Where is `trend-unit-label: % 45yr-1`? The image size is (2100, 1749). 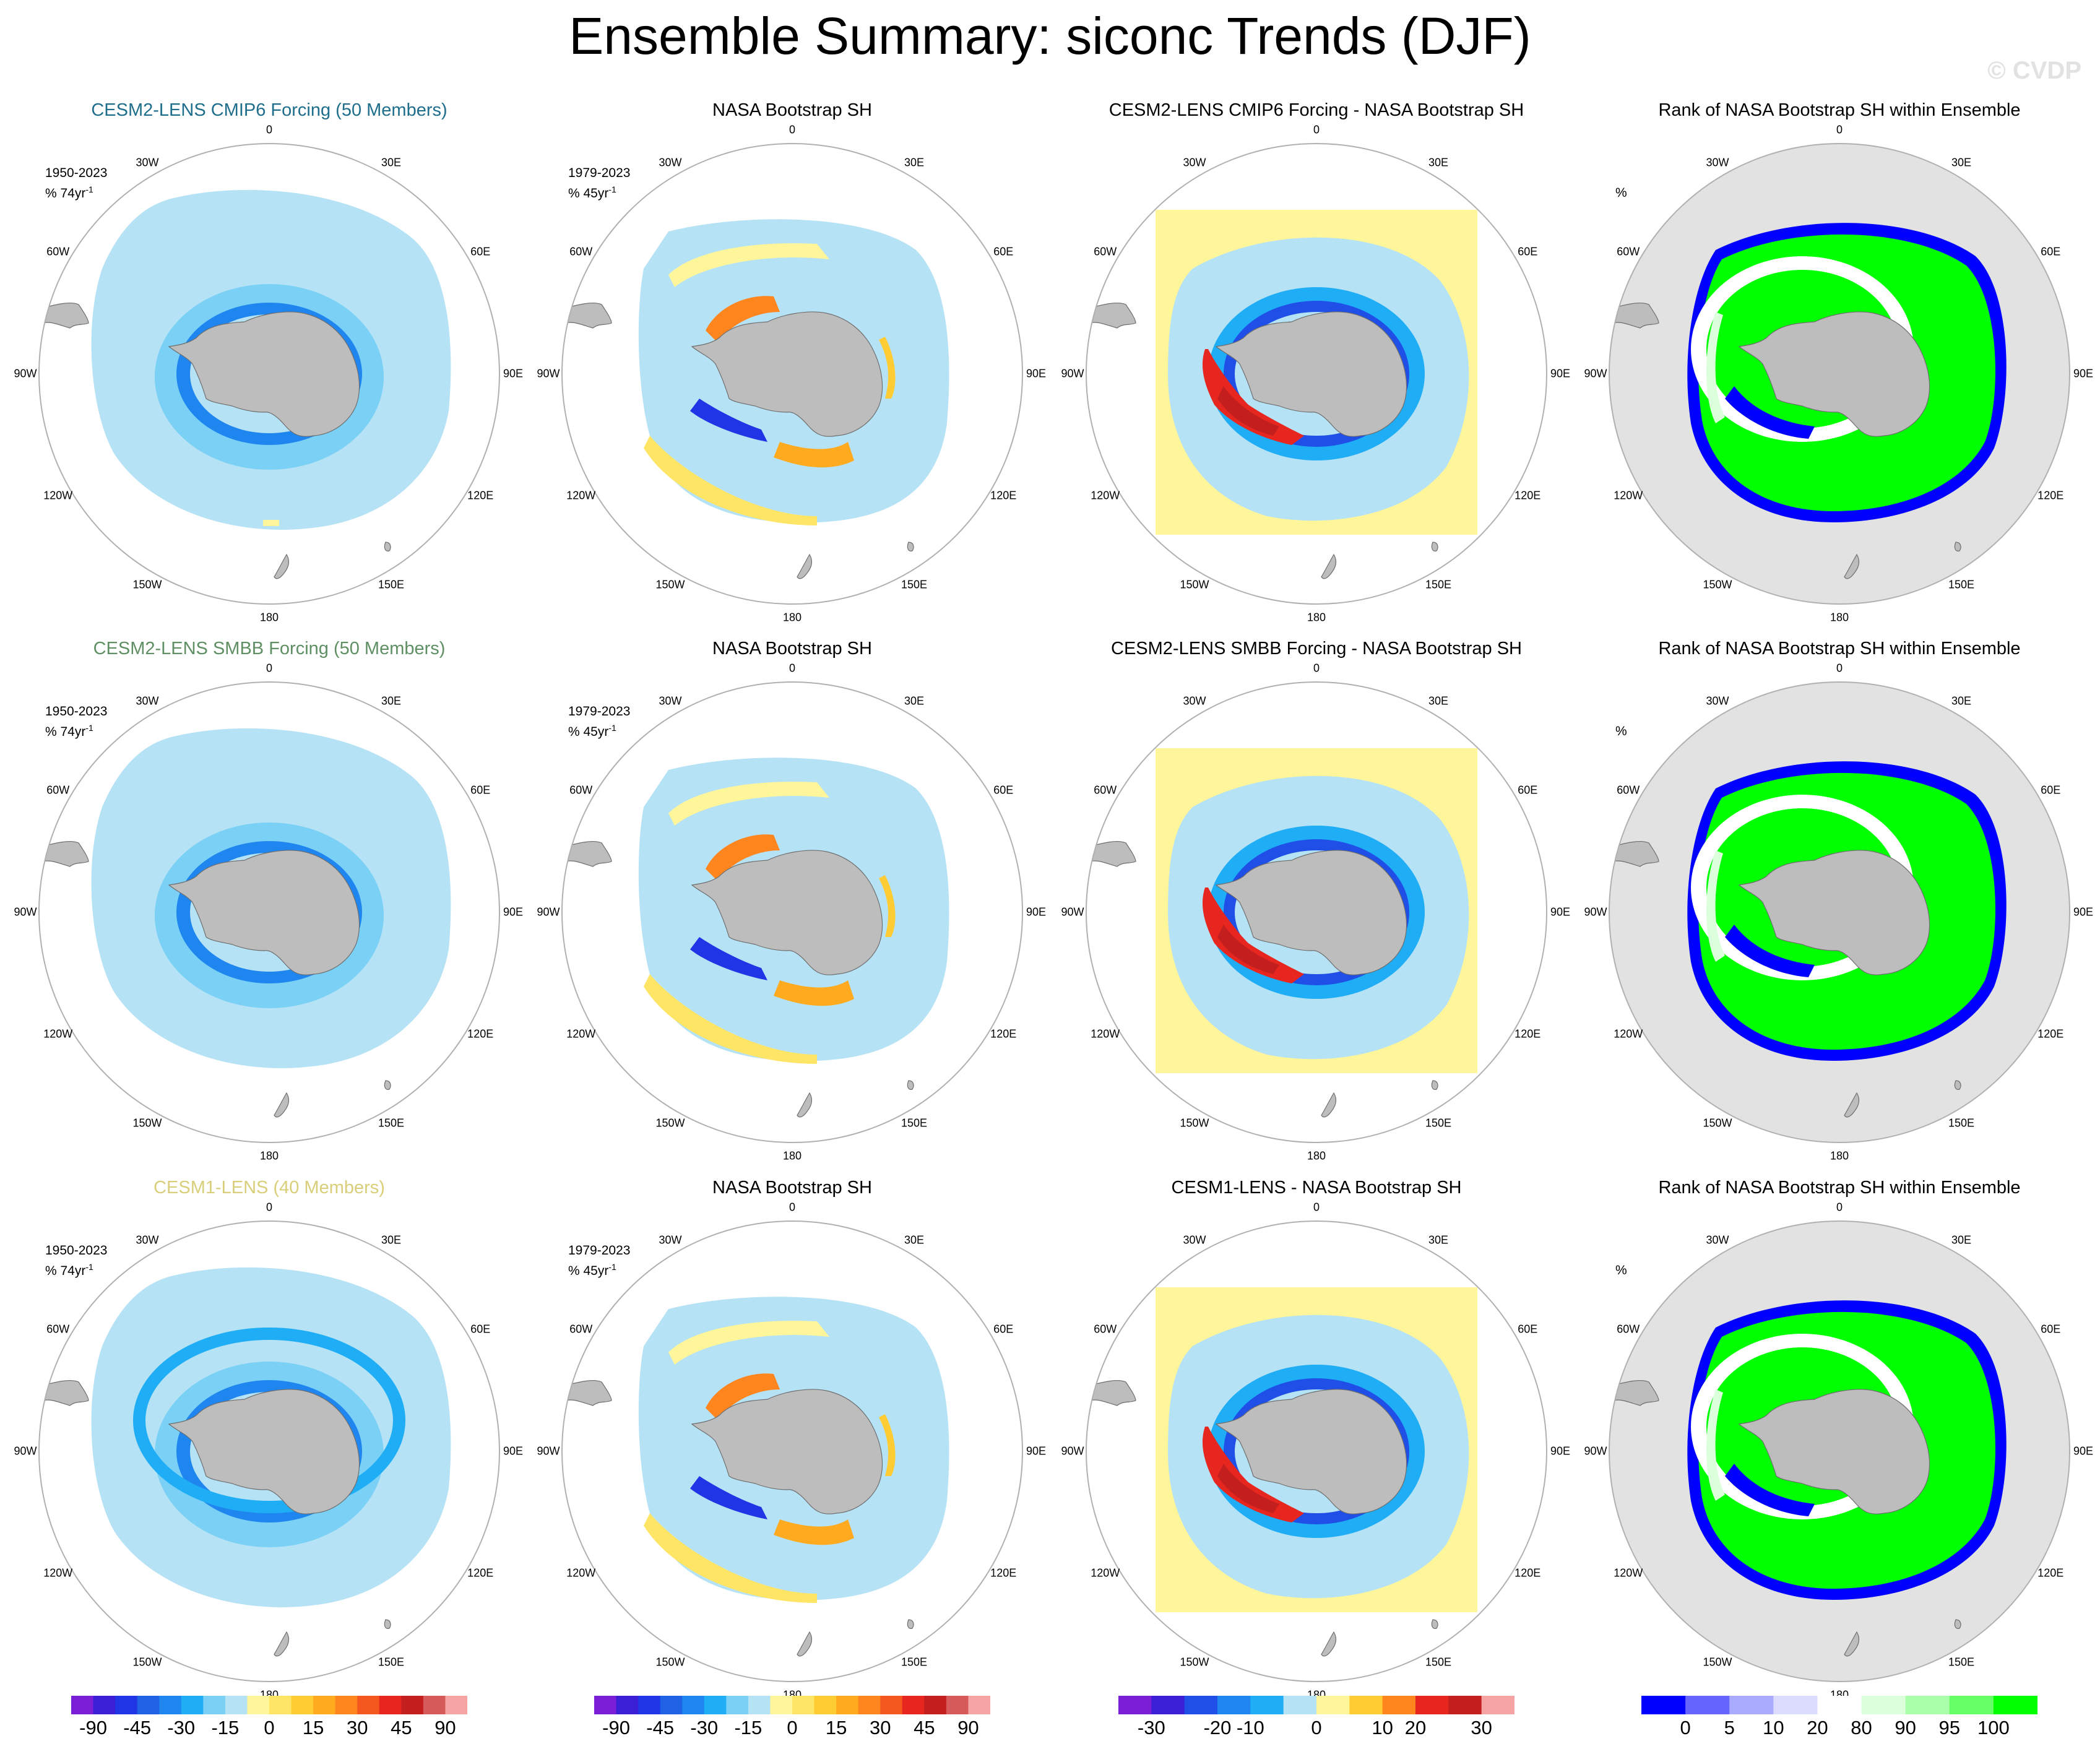 trend-unit-label: % 45yr-1 is located at coordinates (599, 191).